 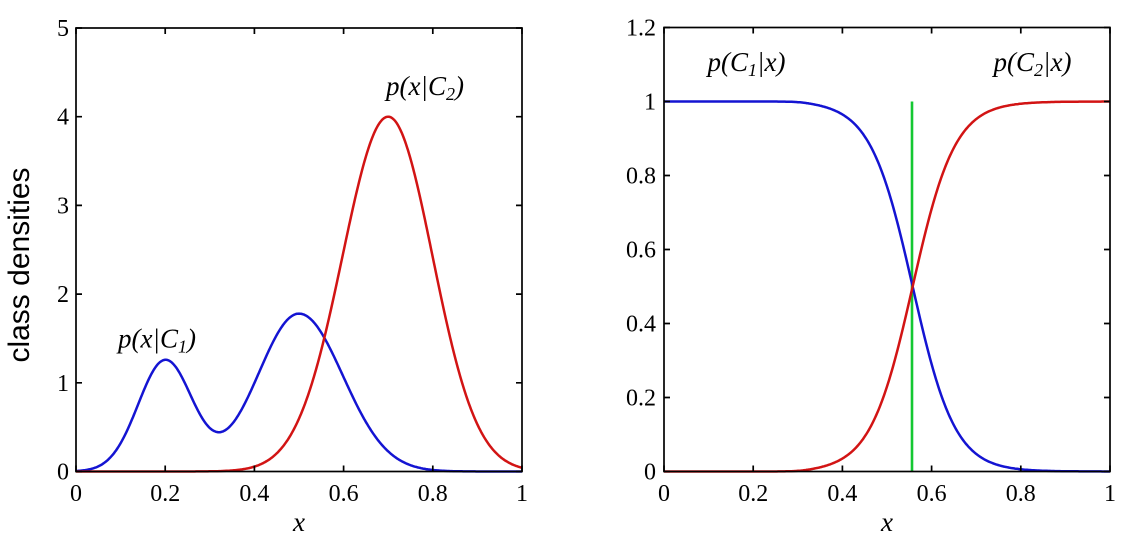 What do you see at coordinates (1032, 63) in the screenshot?
I see `svg-text: p(C2|x)` at bounding box center [1032, 63].